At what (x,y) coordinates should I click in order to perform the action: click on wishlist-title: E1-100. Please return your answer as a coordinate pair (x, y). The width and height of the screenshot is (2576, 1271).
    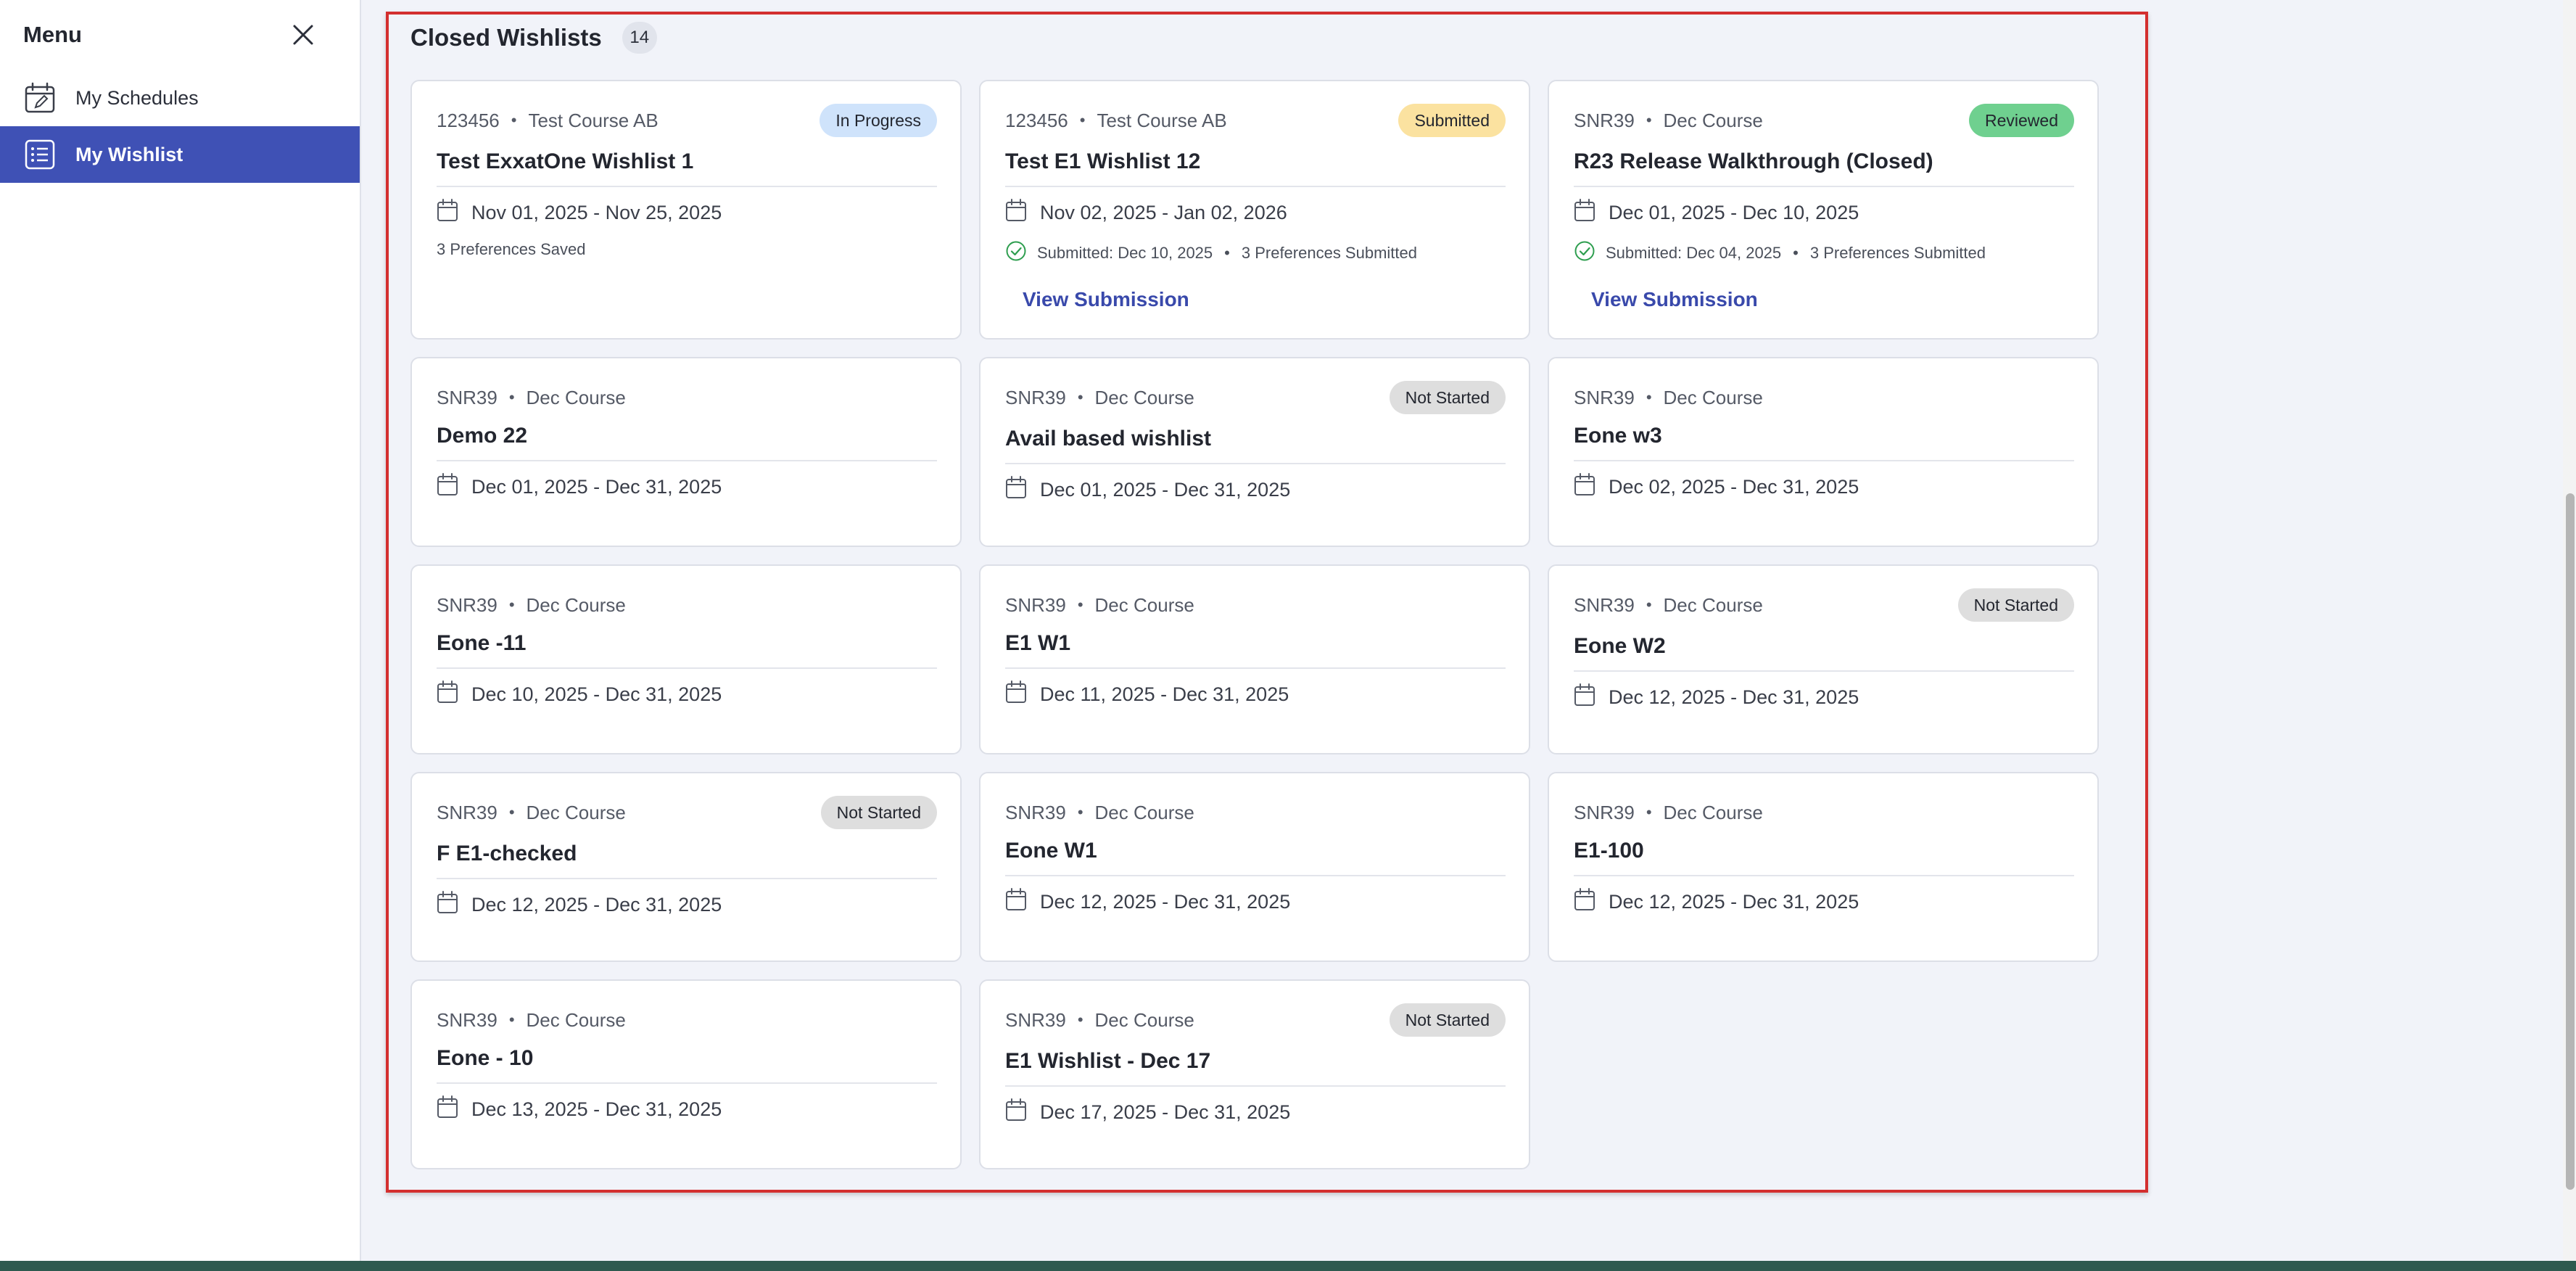
    Looking at the image, I should click on (1609, 851).